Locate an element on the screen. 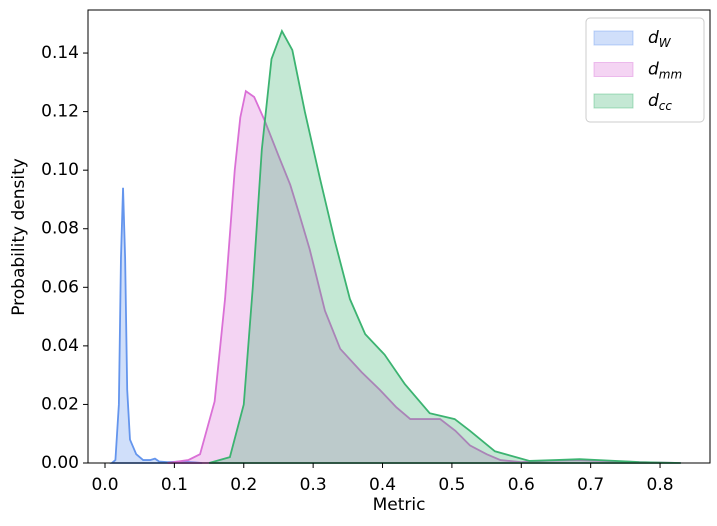 The width and height of the screenshot is (717, 526). x-tick-label: 0.0 is located at coordinates (104, 485).